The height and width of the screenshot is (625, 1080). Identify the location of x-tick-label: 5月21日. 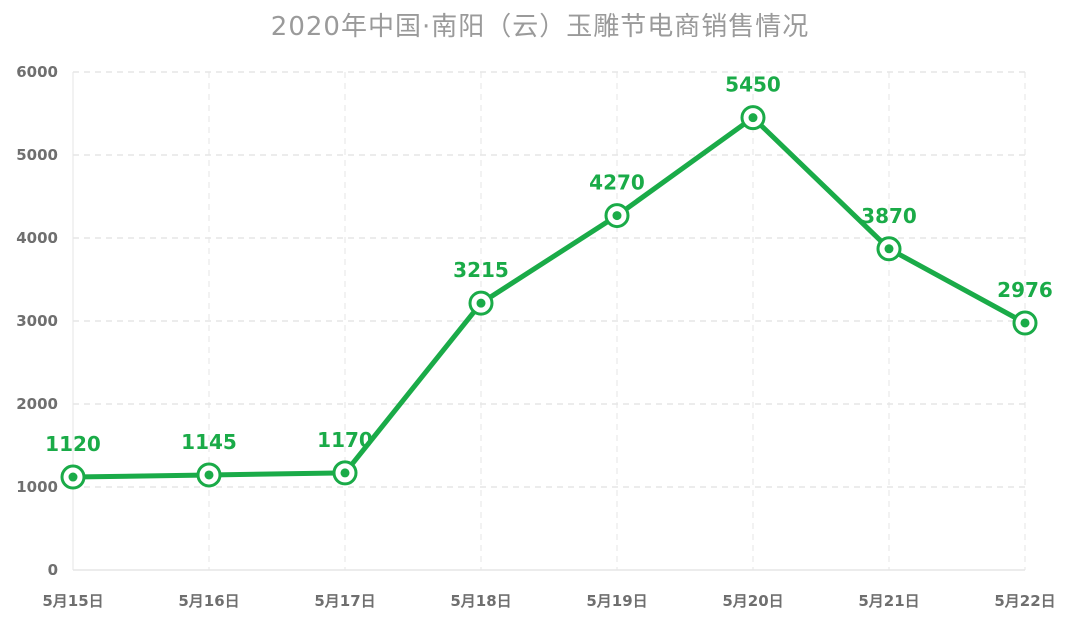
(888, 601).